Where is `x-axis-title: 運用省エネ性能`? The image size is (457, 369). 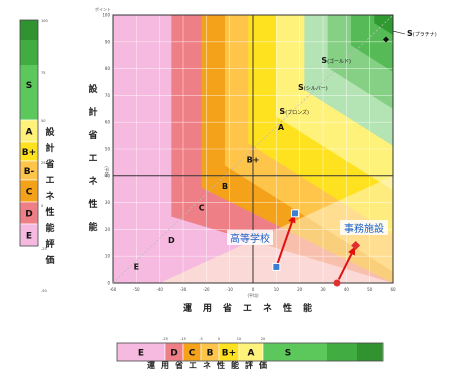
x-axis-title: 運用省エネ性能 is located at coordinates (253, 308).